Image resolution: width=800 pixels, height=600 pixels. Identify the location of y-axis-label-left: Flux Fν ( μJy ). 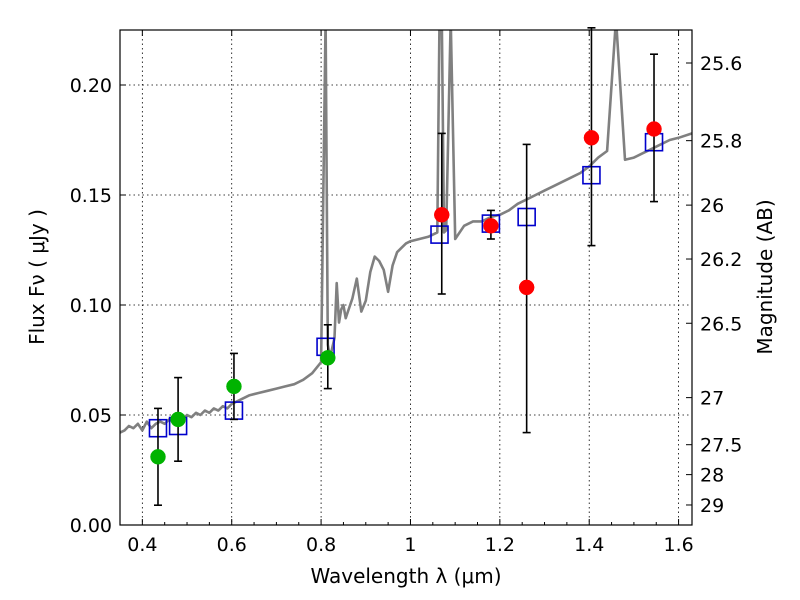
(37, 277).